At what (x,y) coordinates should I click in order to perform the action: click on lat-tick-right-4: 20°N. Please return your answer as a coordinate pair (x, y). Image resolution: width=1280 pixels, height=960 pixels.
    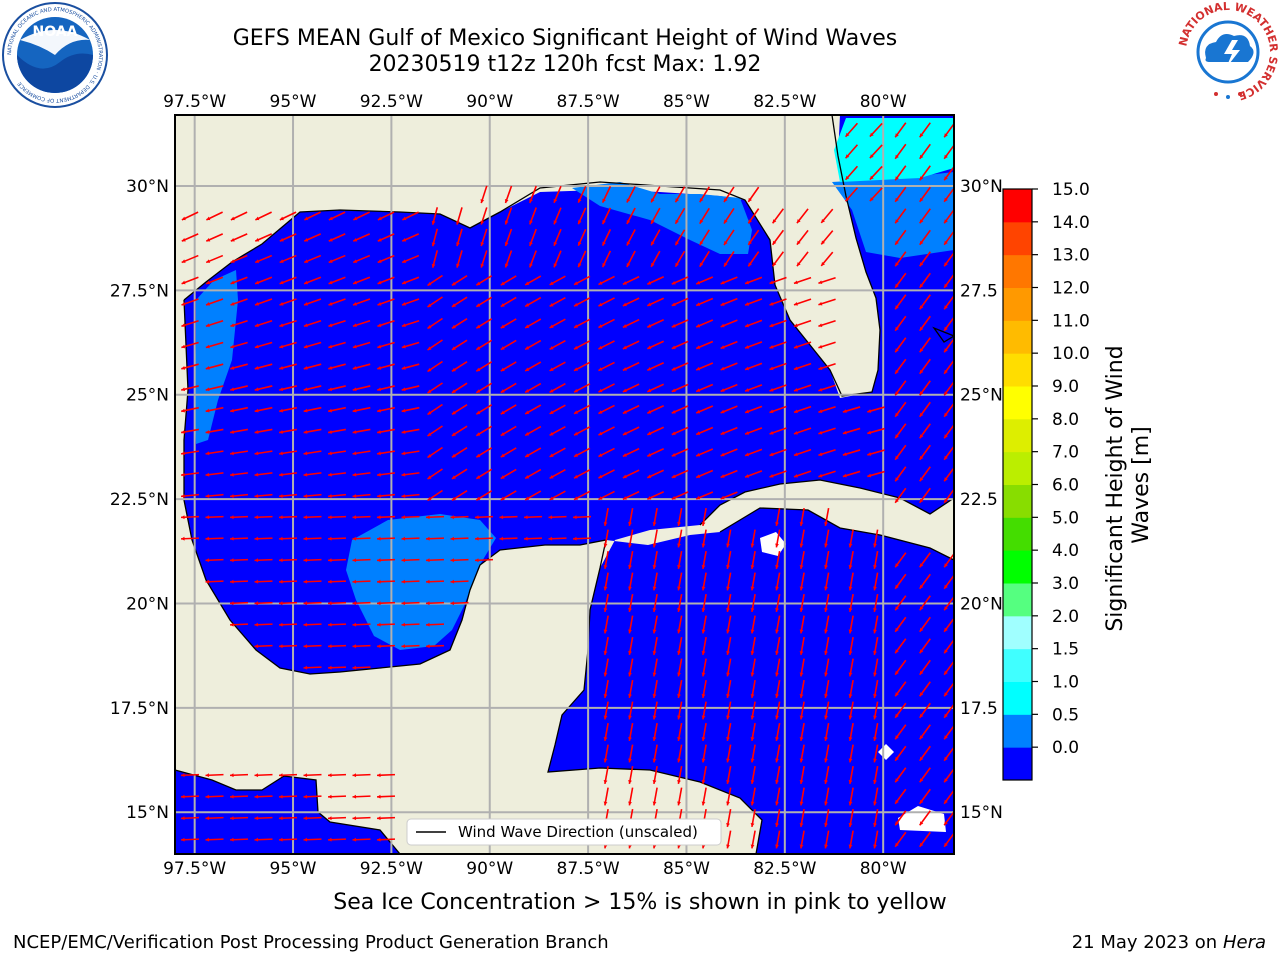
    Looking at the image, I should click on (981, 604).